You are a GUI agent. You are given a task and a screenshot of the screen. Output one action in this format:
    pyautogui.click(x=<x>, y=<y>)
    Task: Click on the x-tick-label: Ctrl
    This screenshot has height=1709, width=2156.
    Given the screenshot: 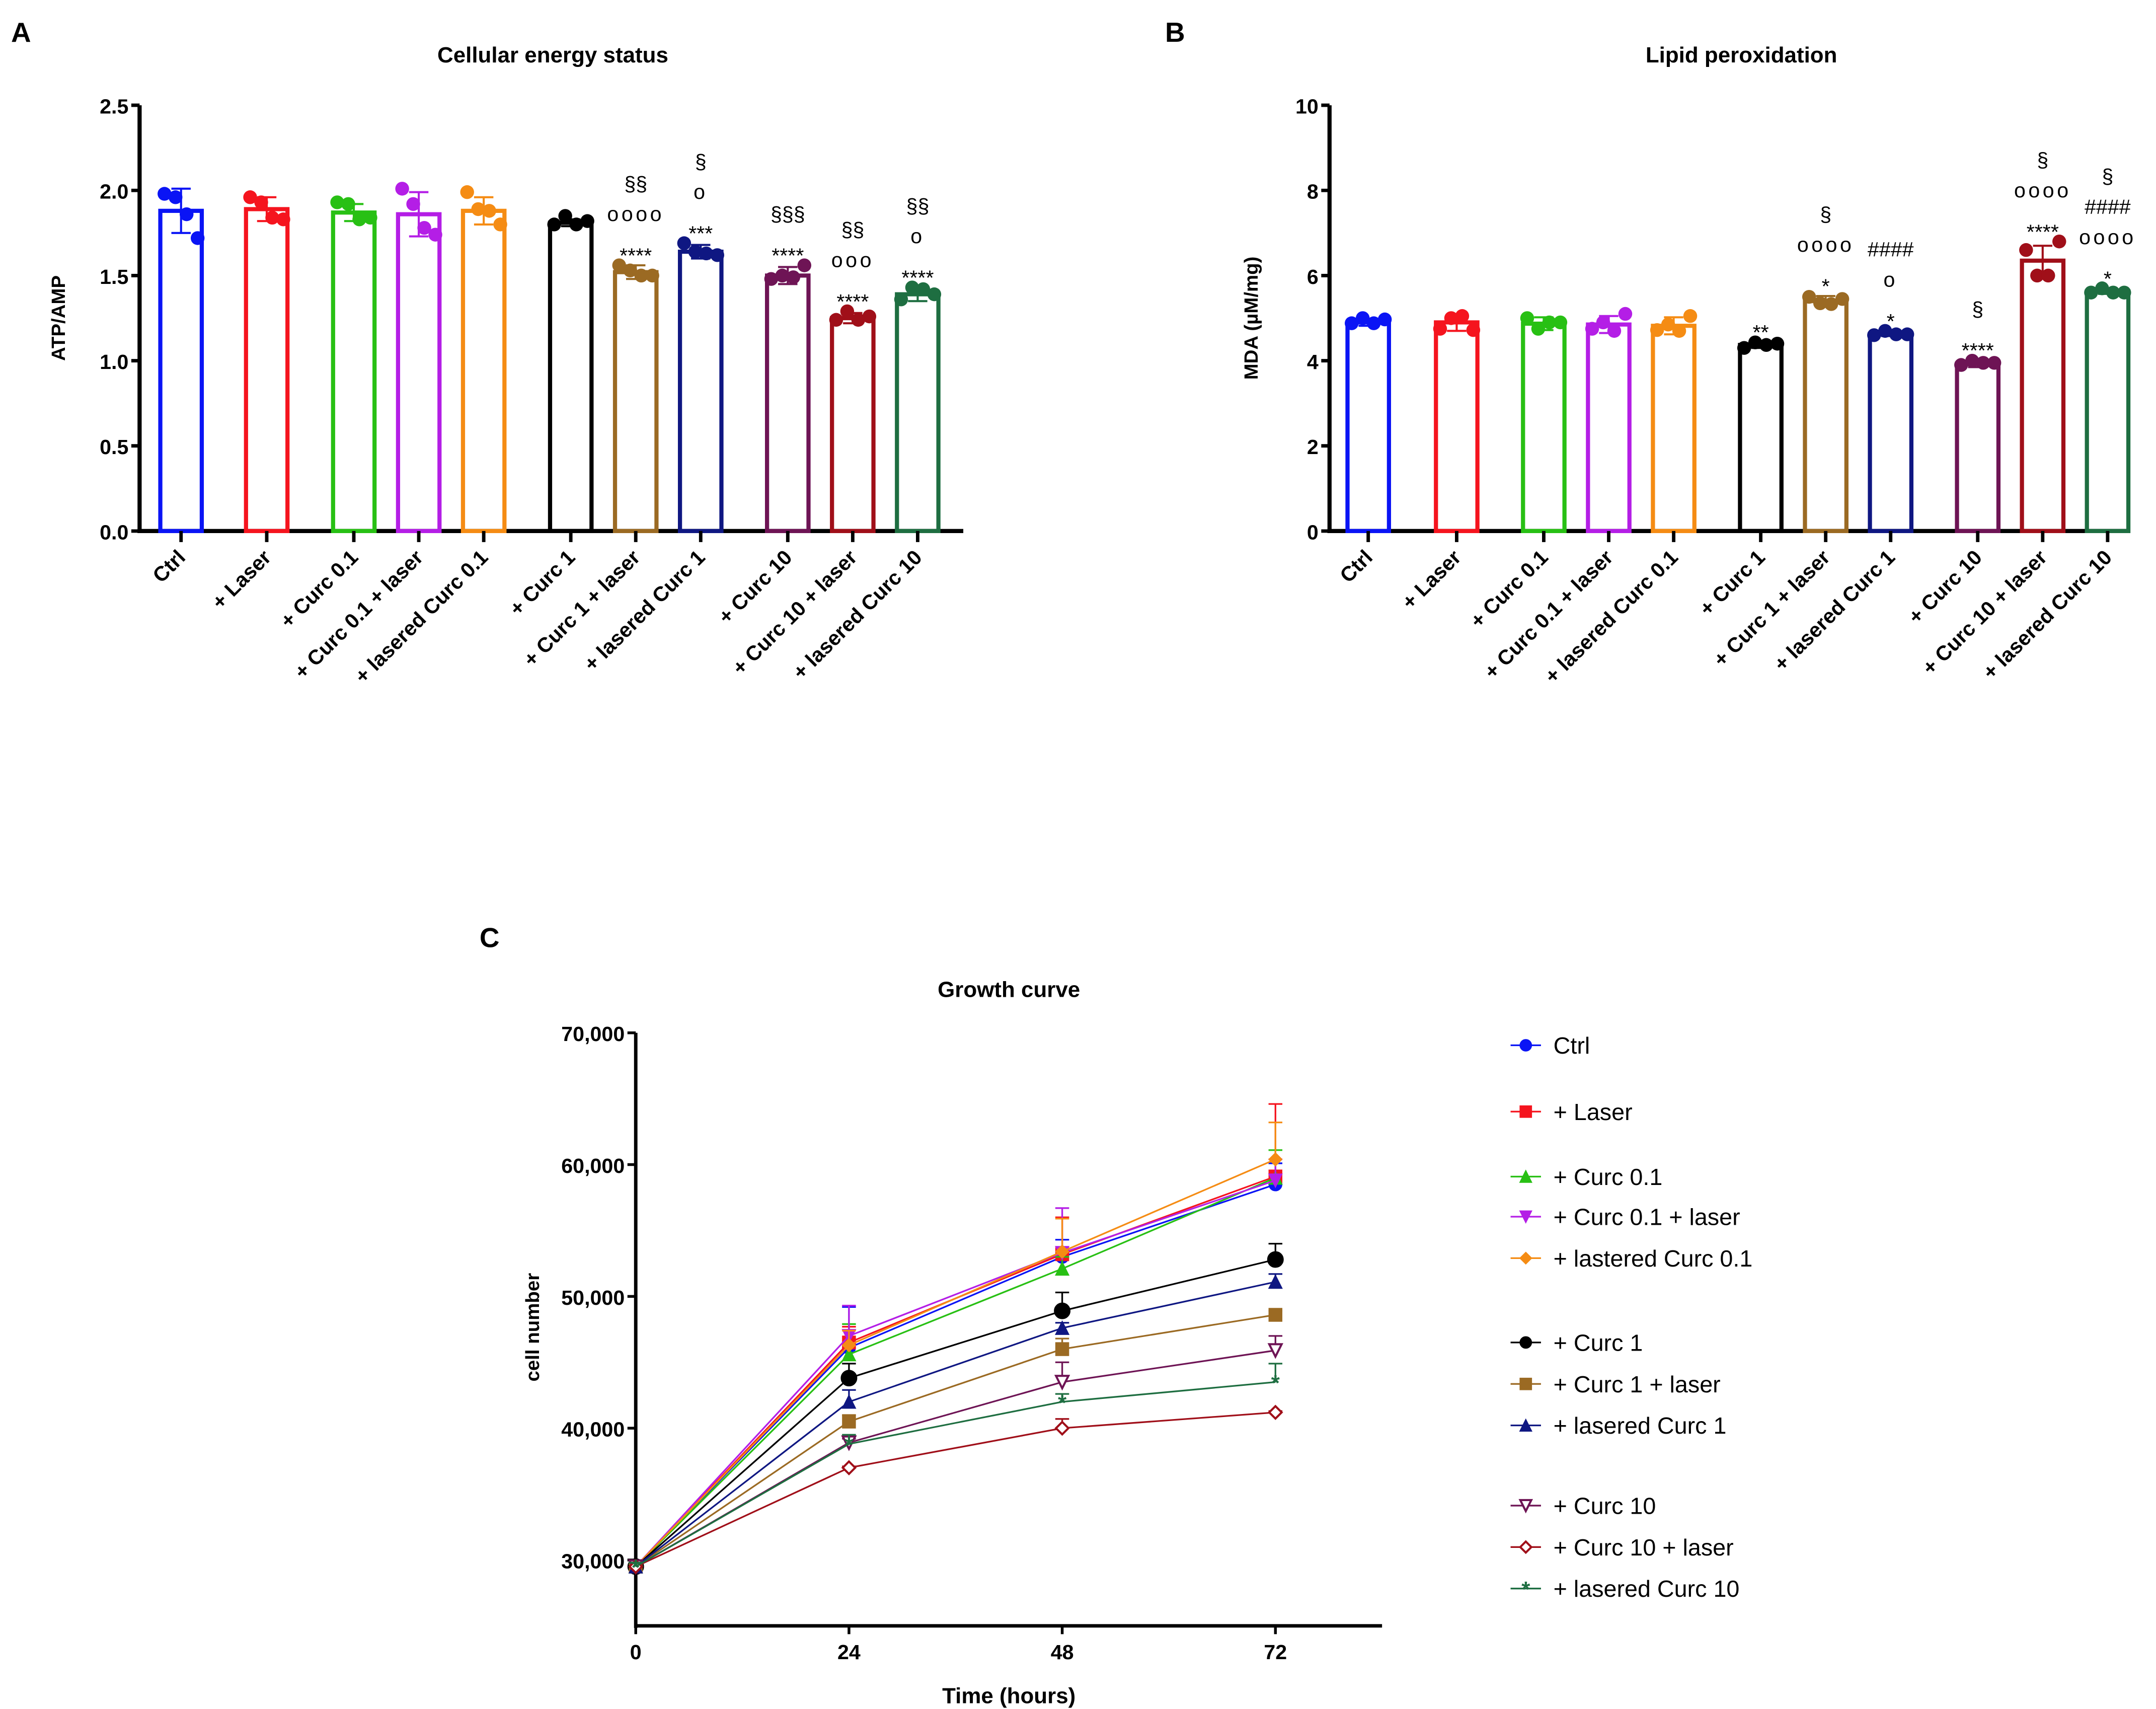 What is the action you would take?
    pyautogui.click(x=1356, y=566)
    